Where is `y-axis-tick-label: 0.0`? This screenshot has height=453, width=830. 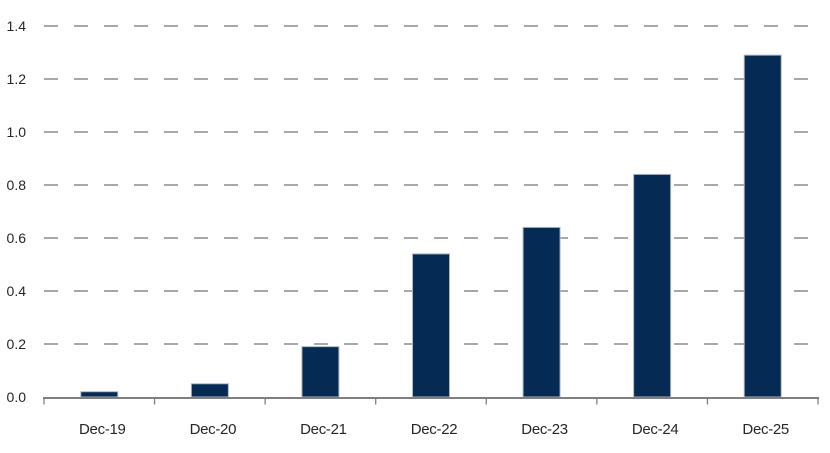
y-axis-tick-label: 0.0 is located at coordinates (17, 397).